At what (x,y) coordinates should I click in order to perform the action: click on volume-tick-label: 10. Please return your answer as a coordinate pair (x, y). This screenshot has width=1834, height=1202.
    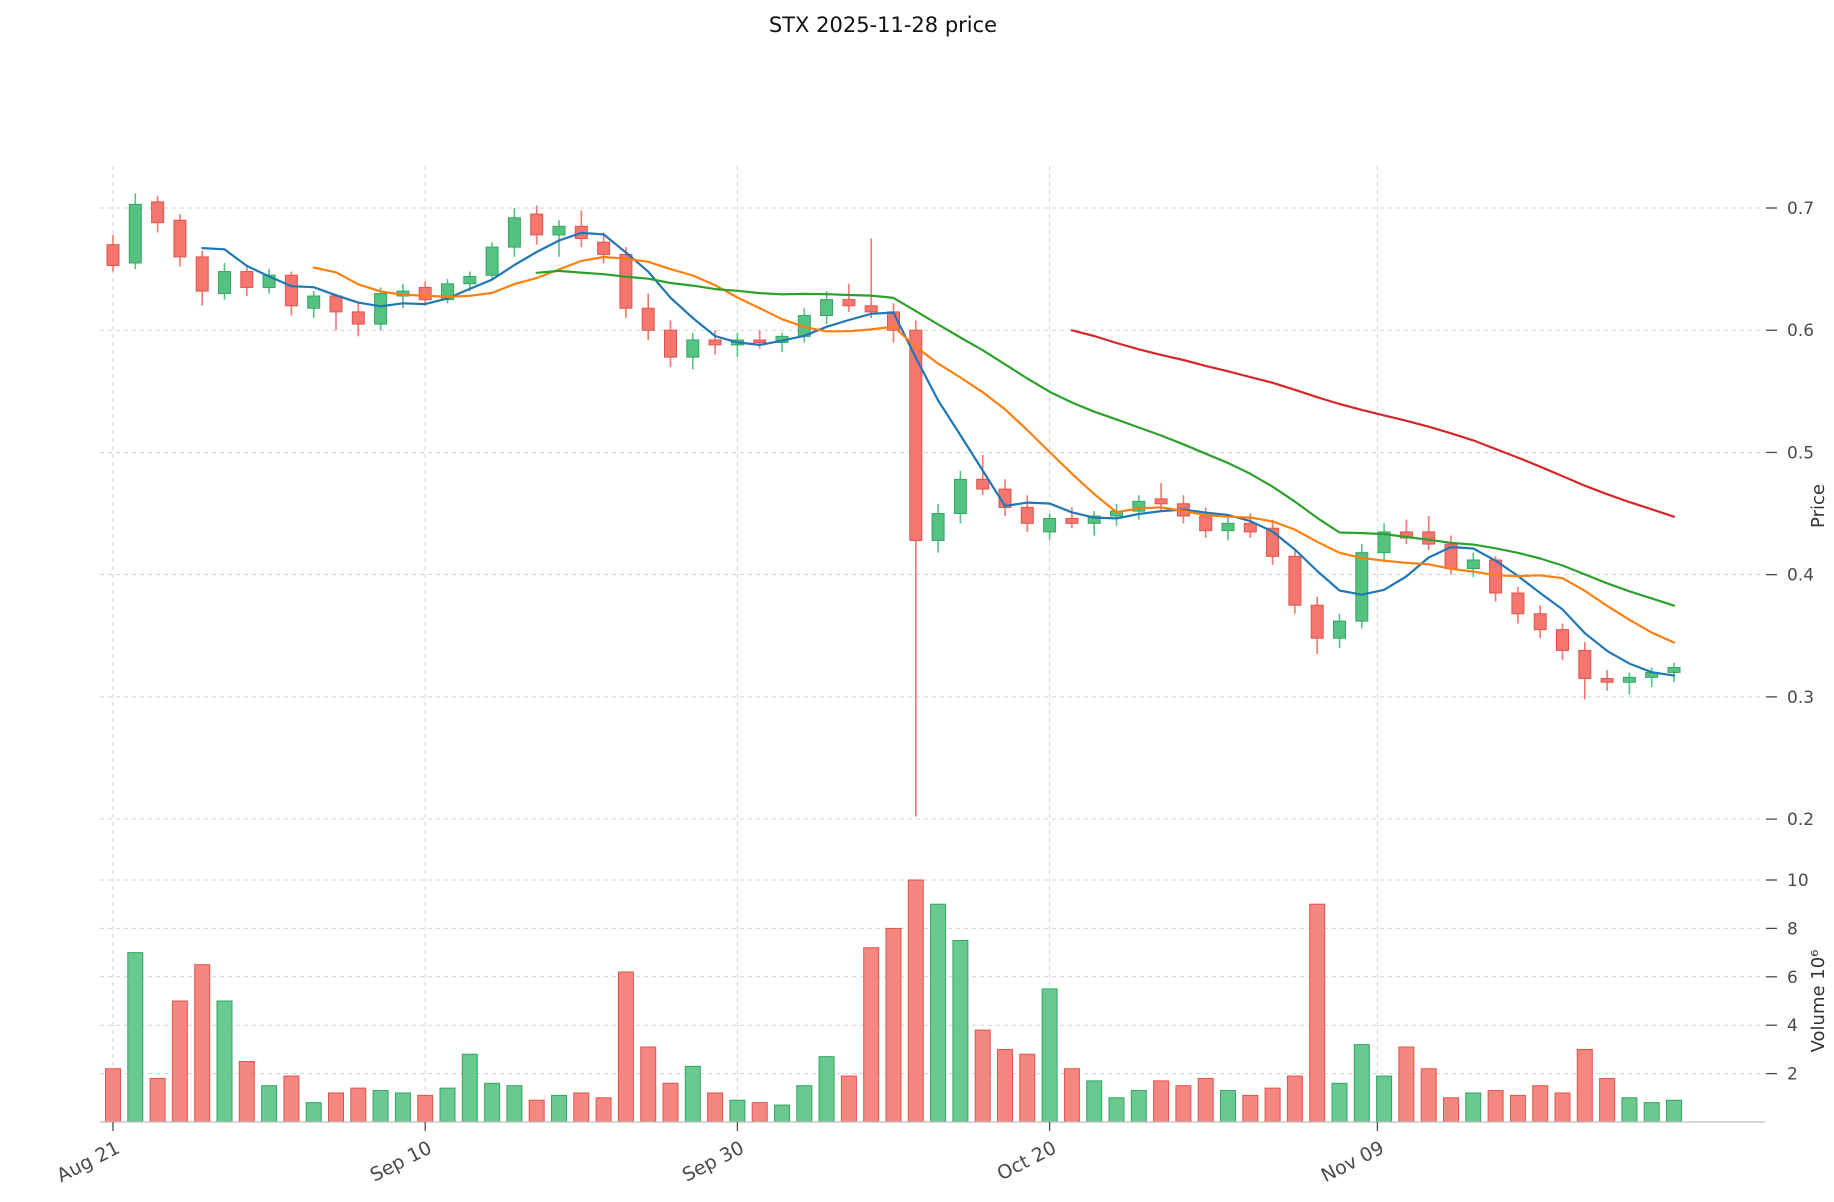
    Looking at the image, I should click on (1798, 881).